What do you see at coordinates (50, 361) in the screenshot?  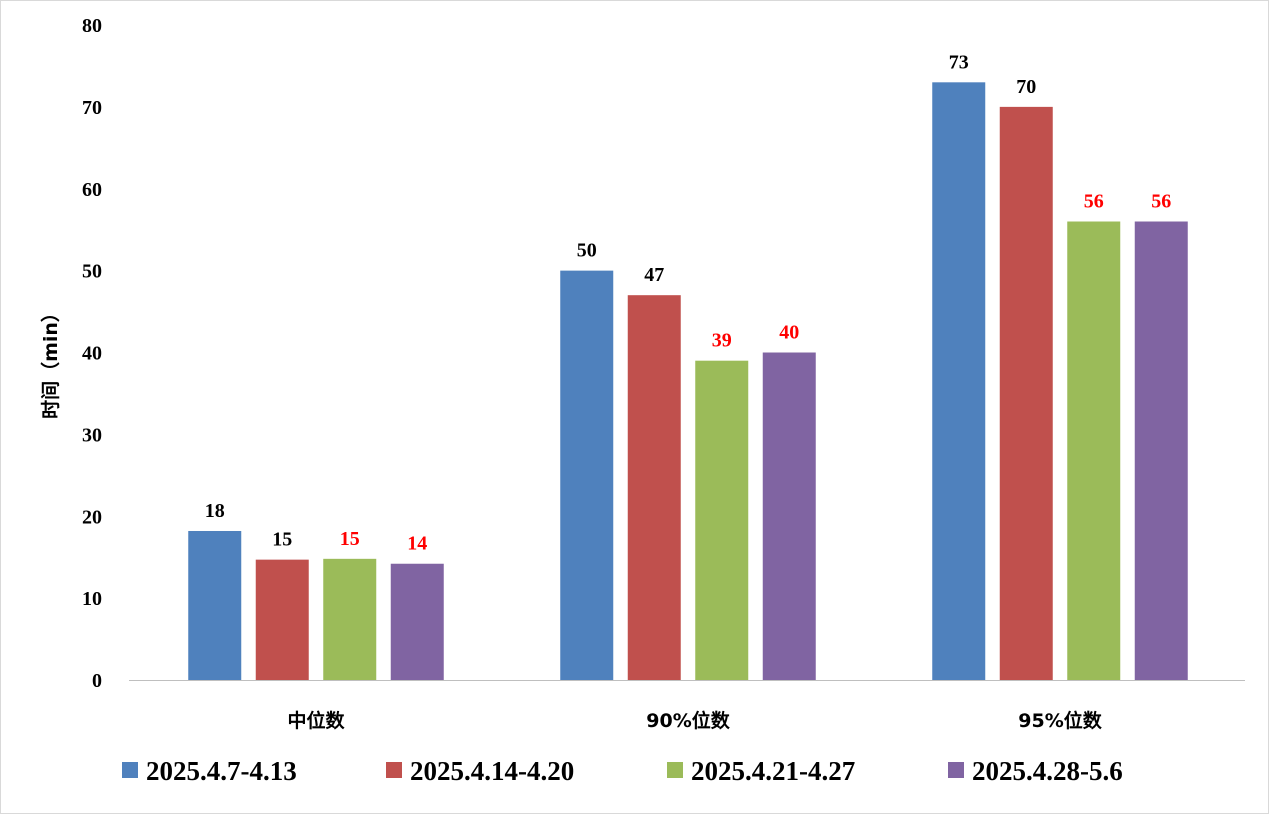 I see `y-axis-label: 时间（min）` at bounding box center [50, 361].